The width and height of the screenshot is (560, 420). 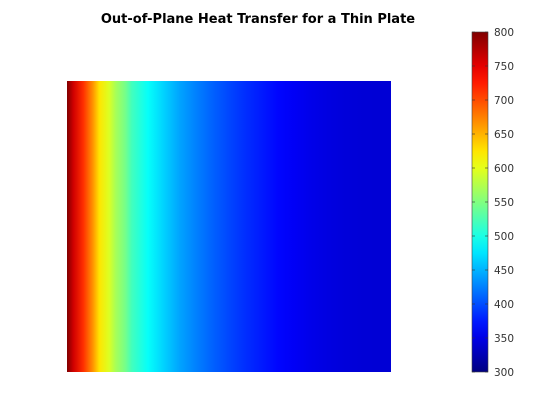 What do you see at coordinates (504, 135) in the screenshot?
I see `colorbar-tick-label: 650` at bounding box center [504, 135].